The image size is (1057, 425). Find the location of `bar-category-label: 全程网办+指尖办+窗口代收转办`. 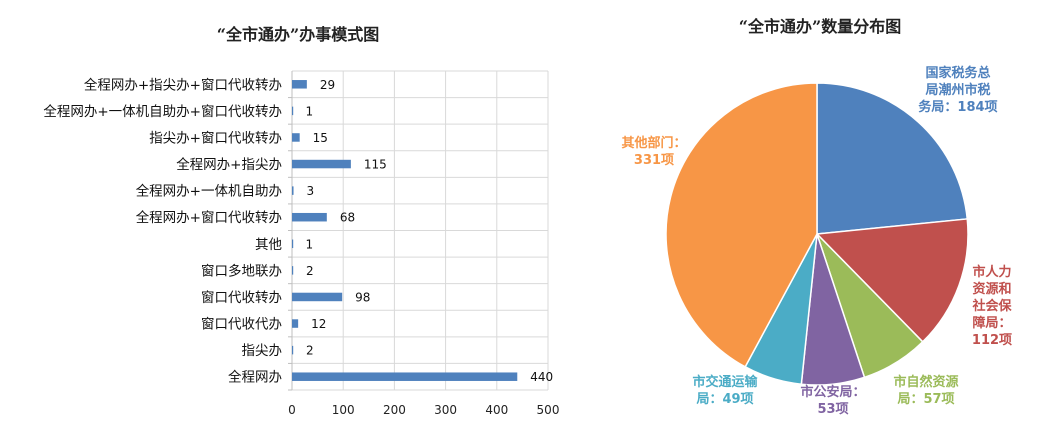

bar-category-label: 全程网办+指尖办+窗口代收转办 is located at coordinates (183, 84).